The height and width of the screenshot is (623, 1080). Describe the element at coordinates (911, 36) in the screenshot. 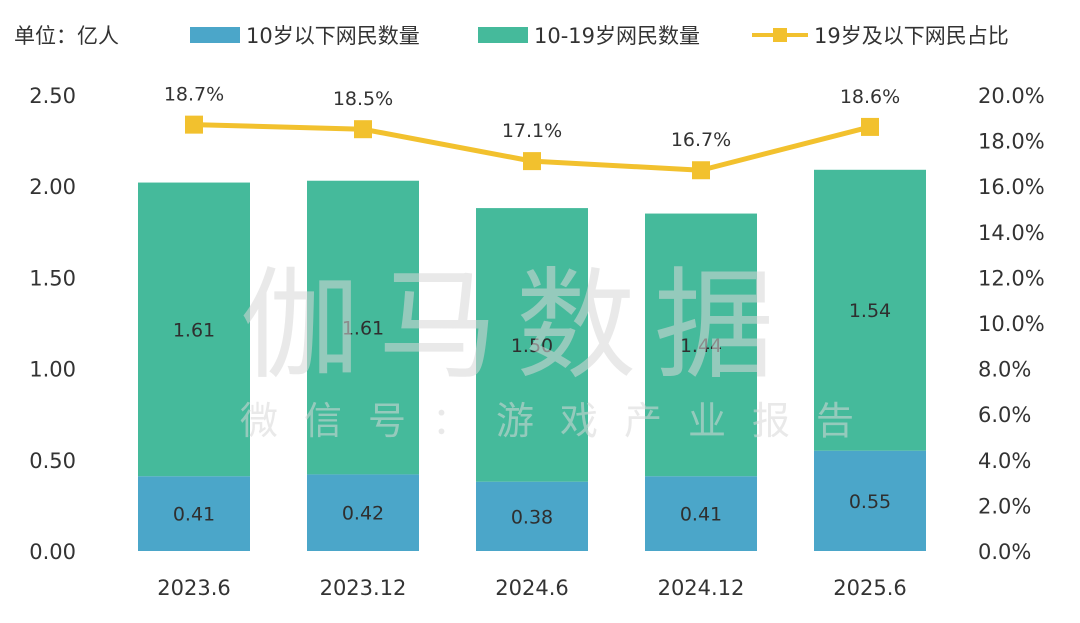

I see `legend-label-share: 19岁及以下网民占比` at that location.